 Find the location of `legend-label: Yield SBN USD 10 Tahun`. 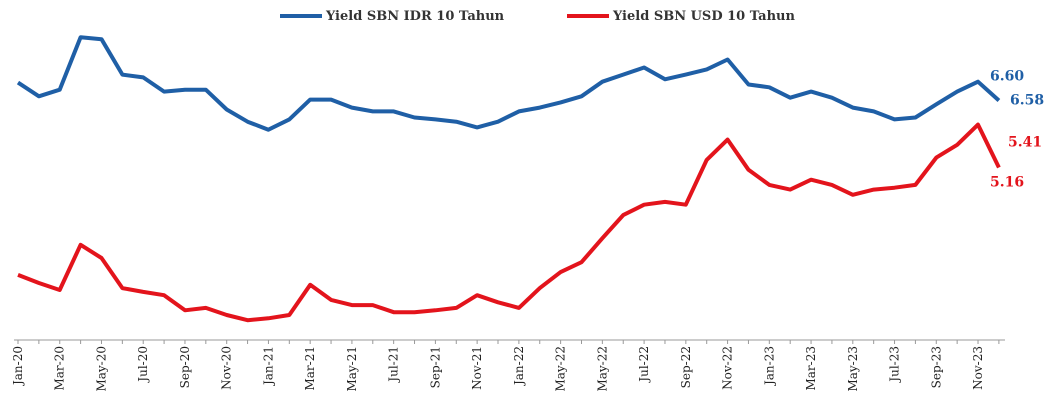

legend-label: Yield SBN USD 10 Tahun is located at coordinates (703, 16).